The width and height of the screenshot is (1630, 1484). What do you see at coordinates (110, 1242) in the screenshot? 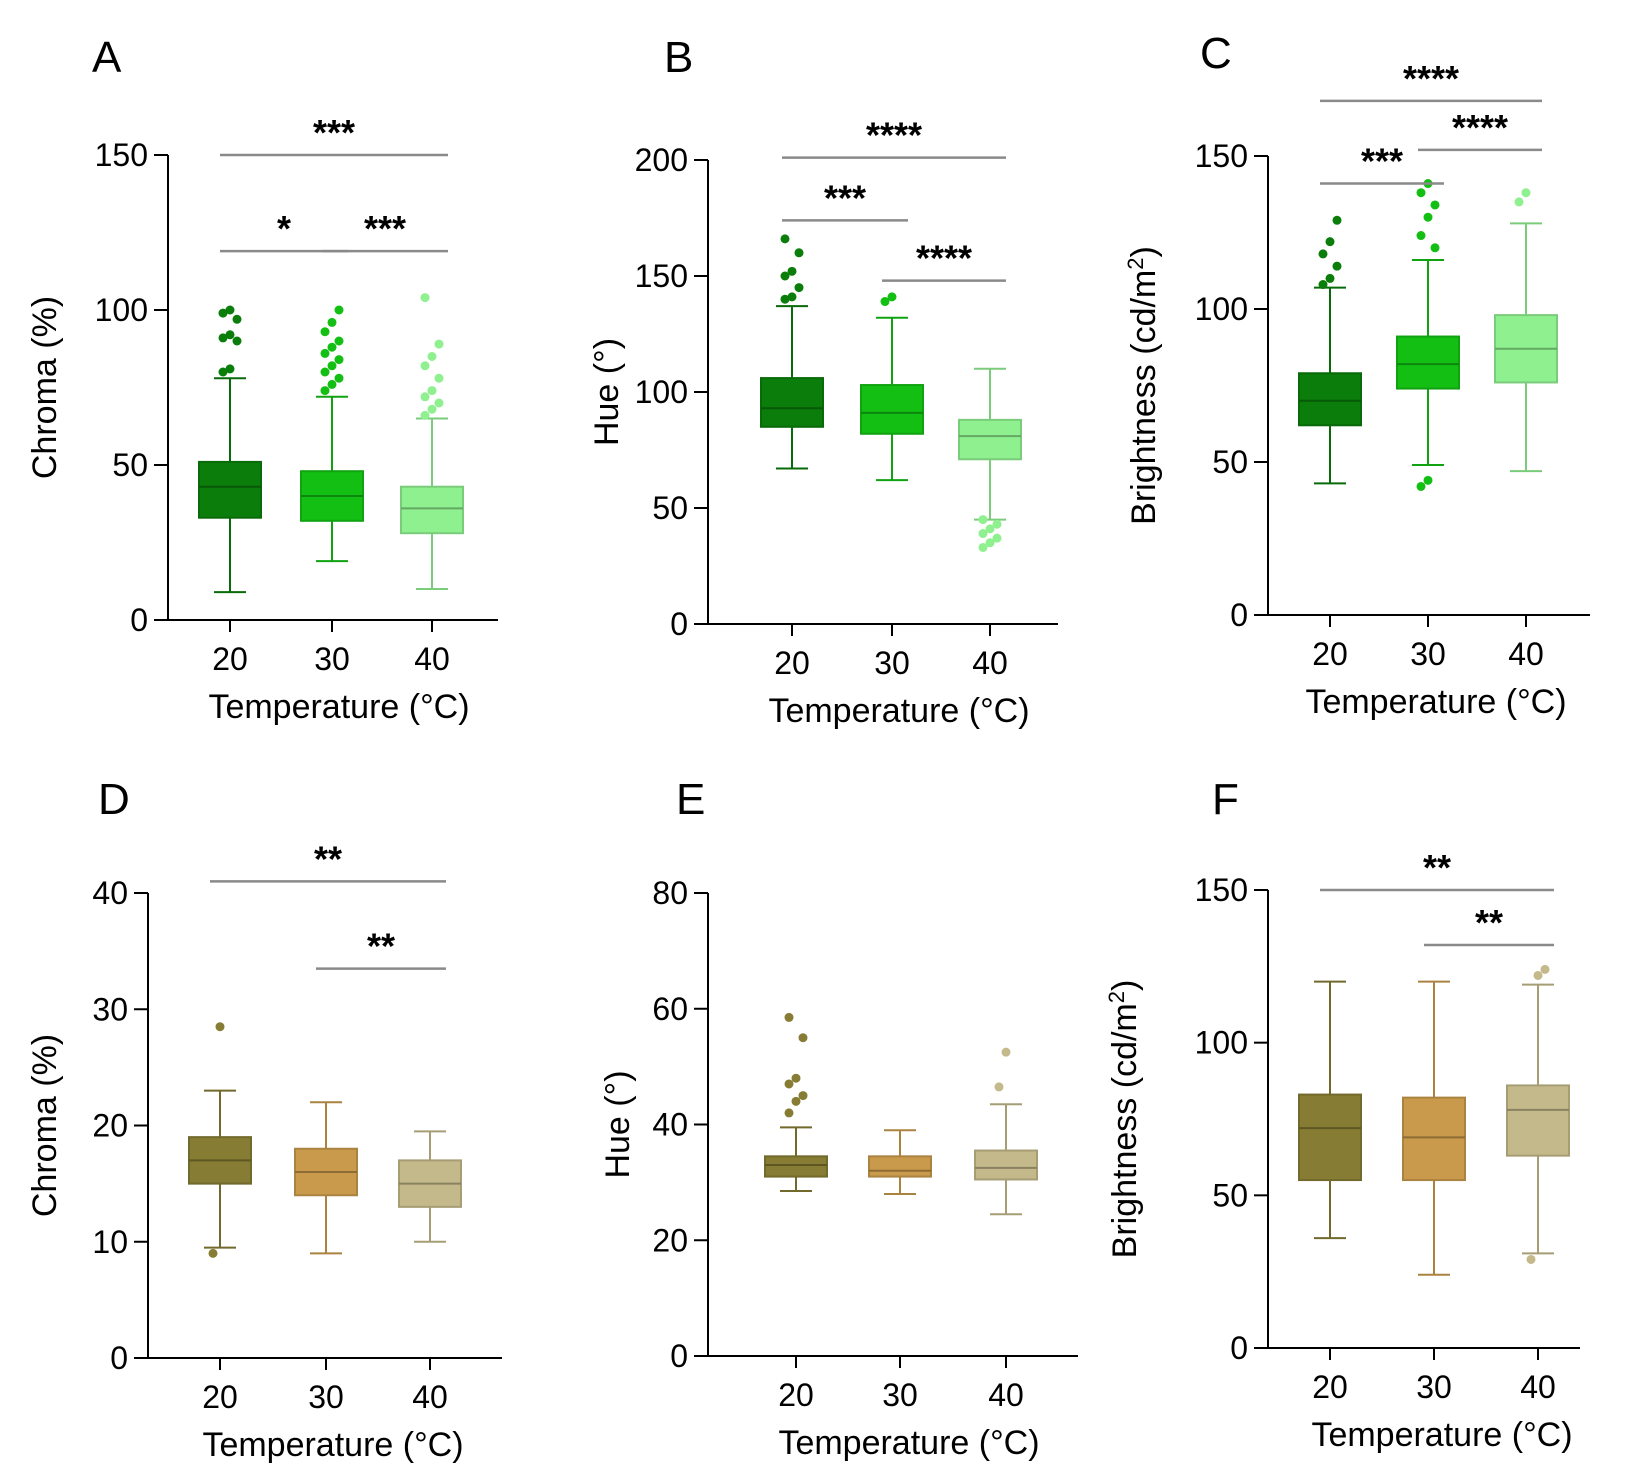
I see `y-tick-label: 10` at bounding box center [110, 1242].